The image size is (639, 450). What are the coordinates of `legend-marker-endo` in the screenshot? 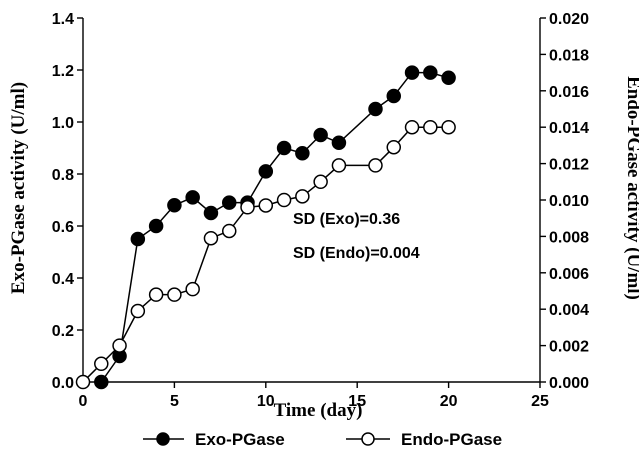 It's located at (368, 439).